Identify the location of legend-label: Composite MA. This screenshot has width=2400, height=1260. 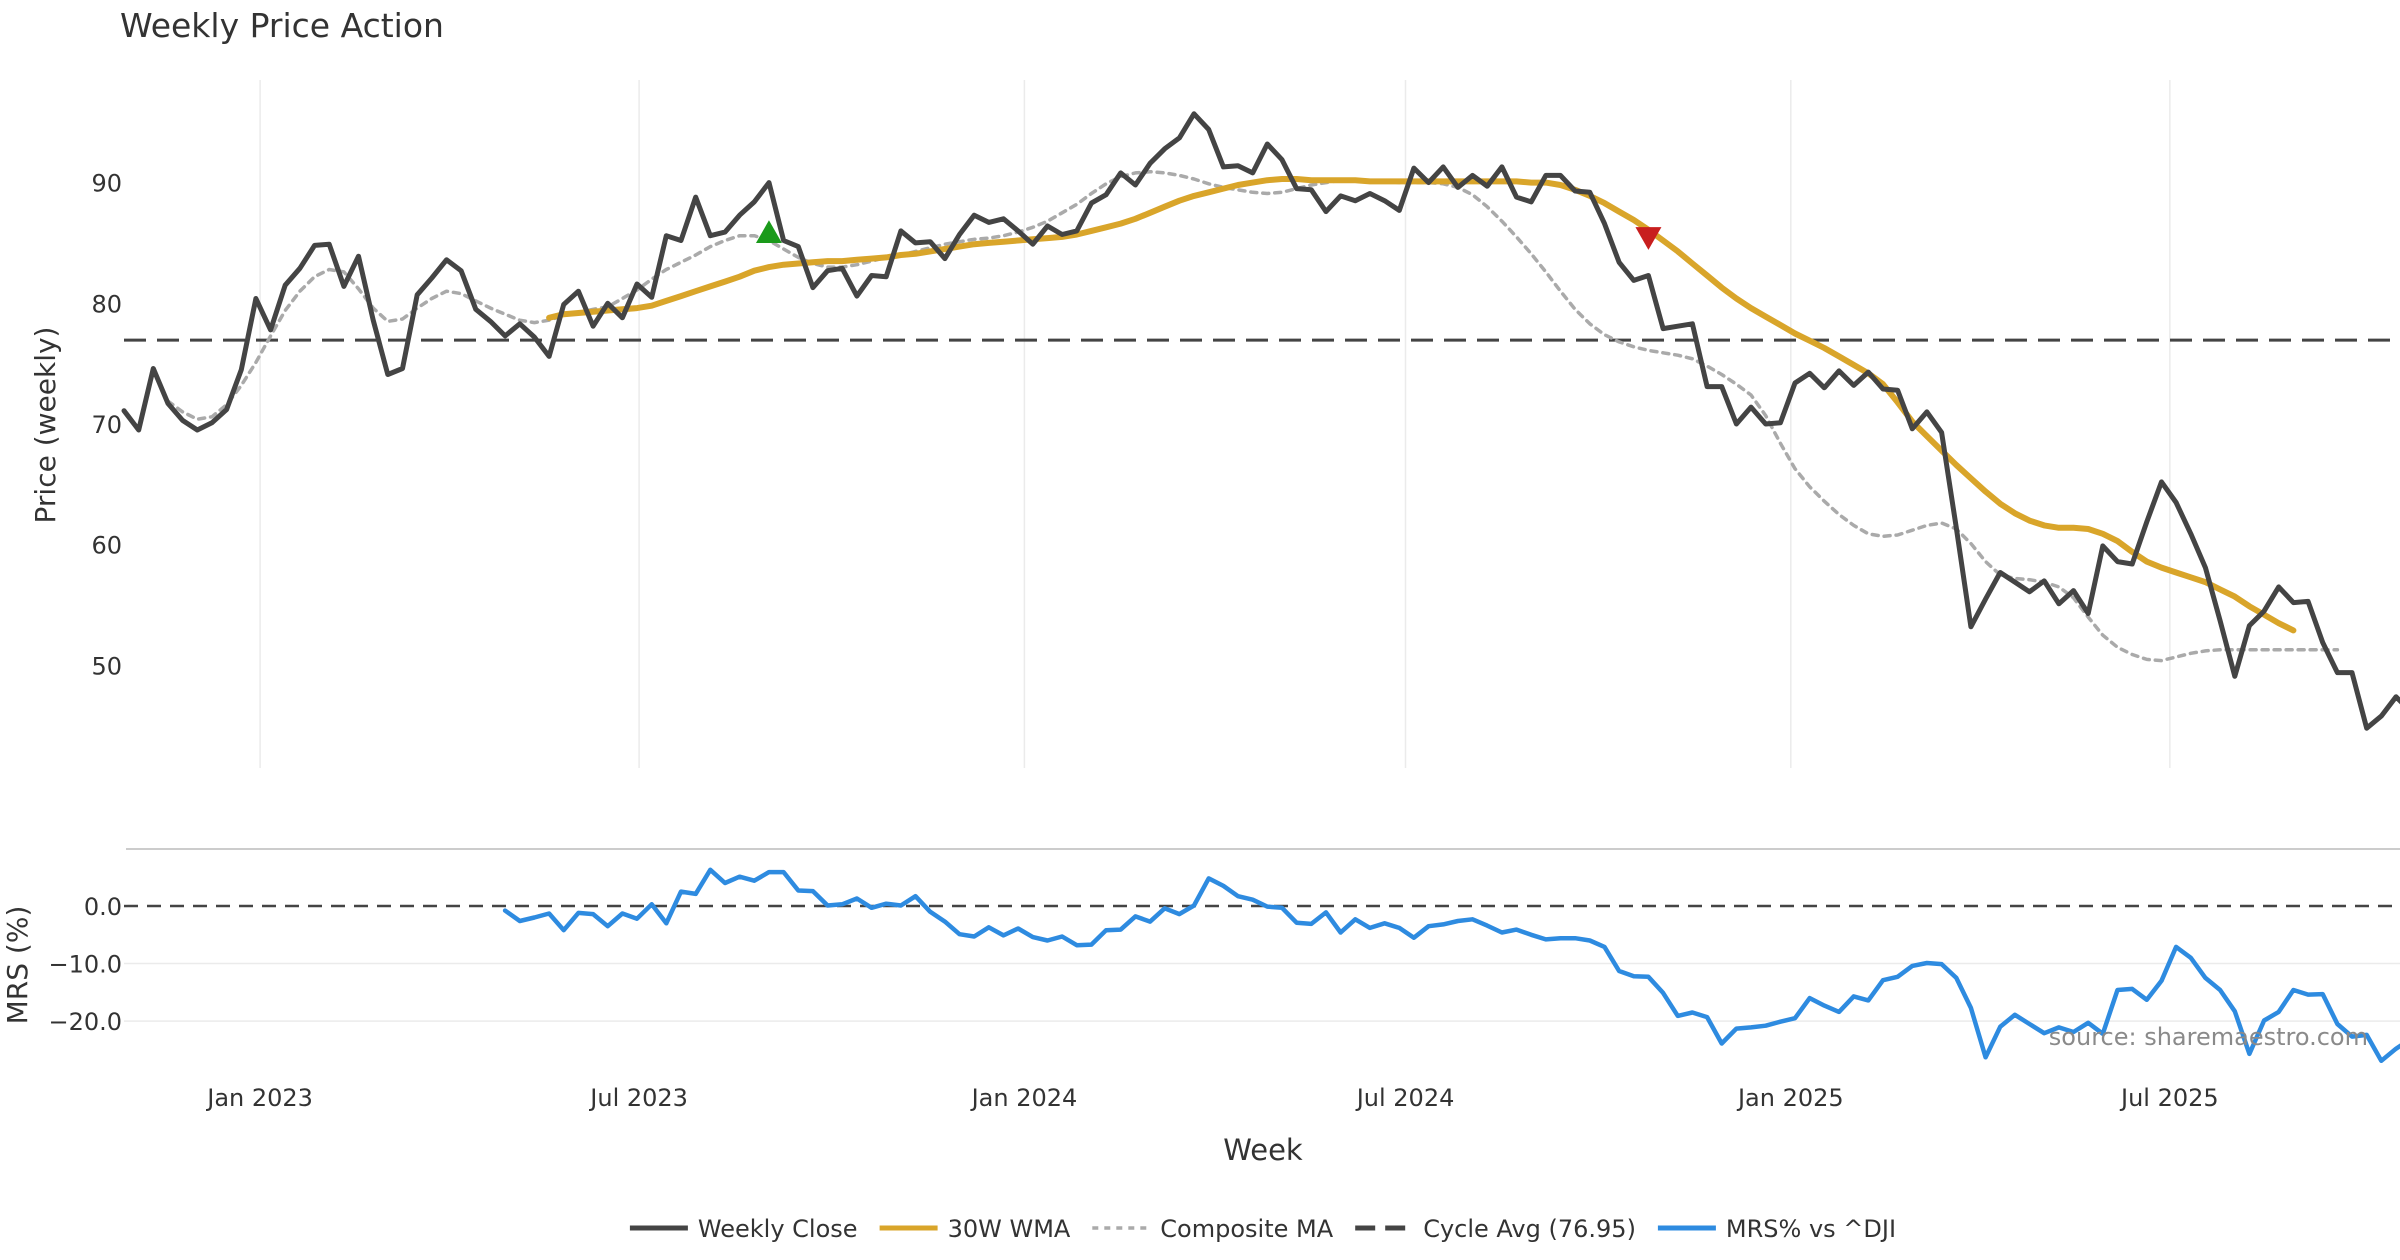
(1246, 1229).